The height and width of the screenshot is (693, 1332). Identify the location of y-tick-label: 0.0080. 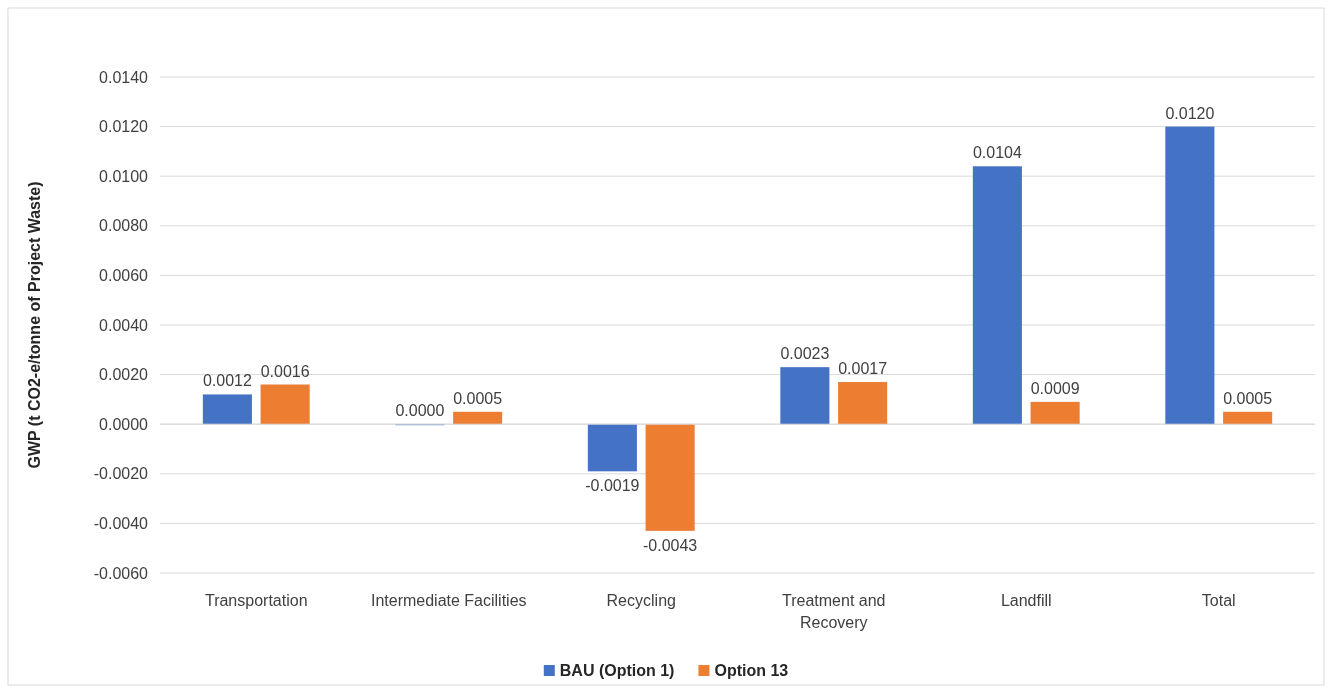
(124, 226).